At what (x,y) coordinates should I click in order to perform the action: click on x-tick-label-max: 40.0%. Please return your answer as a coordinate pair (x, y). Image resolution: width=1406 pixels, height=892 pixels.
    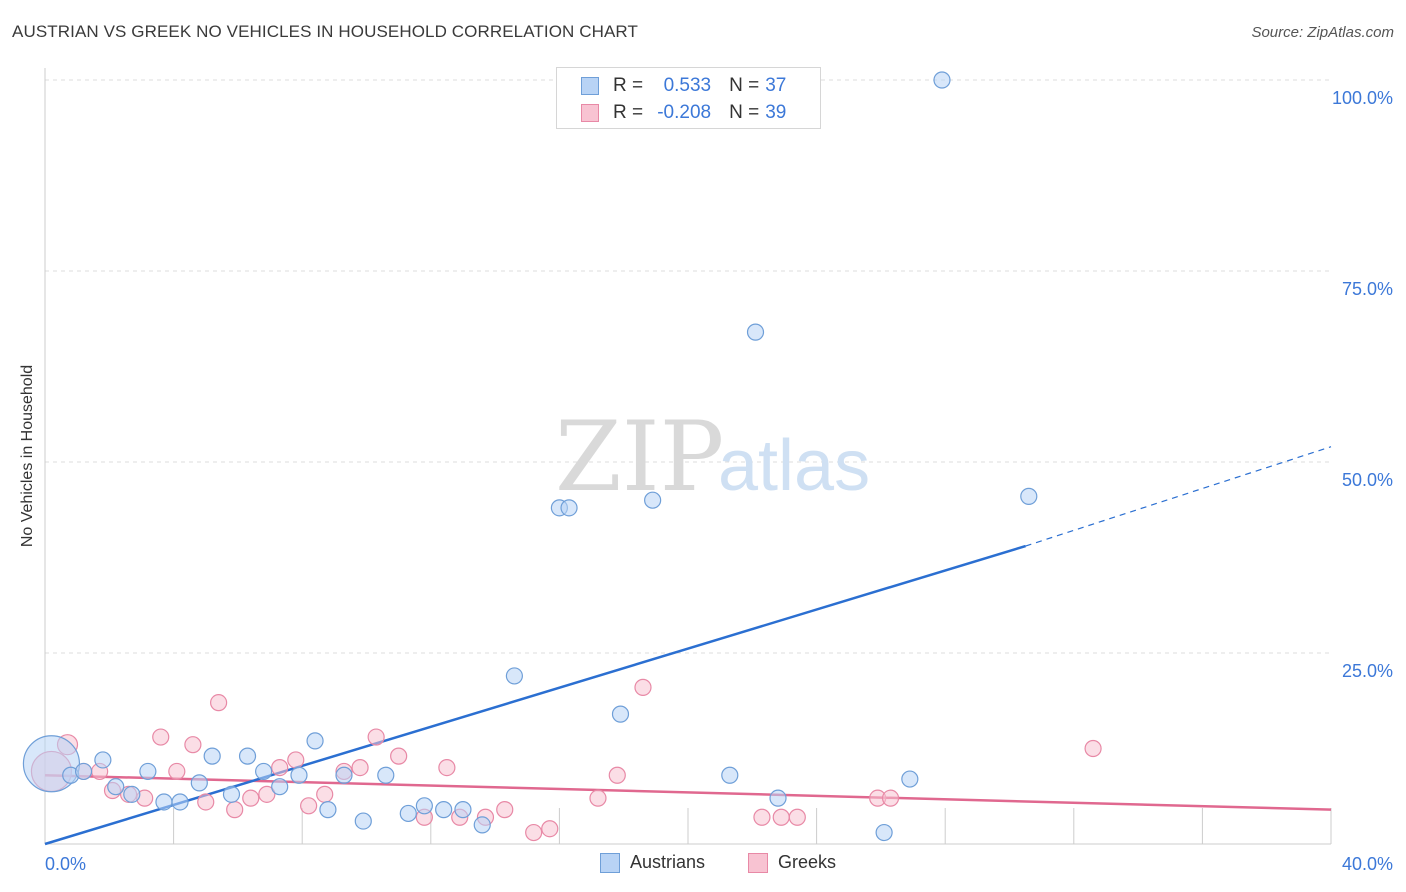
    Looking at the image, I should click on (1367, 864).